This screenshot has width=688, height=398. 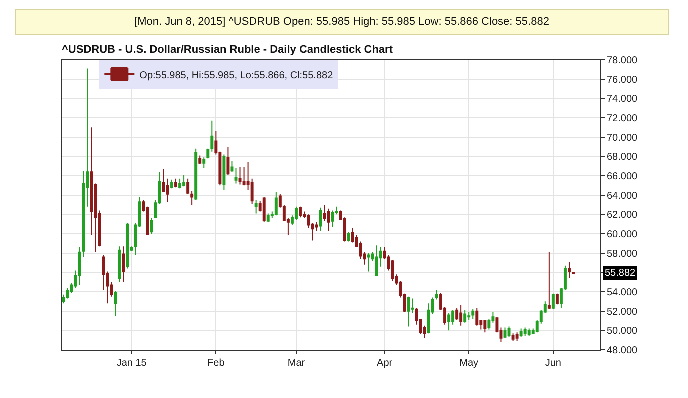 What do you see at coordinates (622, 312) in the screenshot?
I see `y-tick-label: 52.000` at bounding box center [622, 312].